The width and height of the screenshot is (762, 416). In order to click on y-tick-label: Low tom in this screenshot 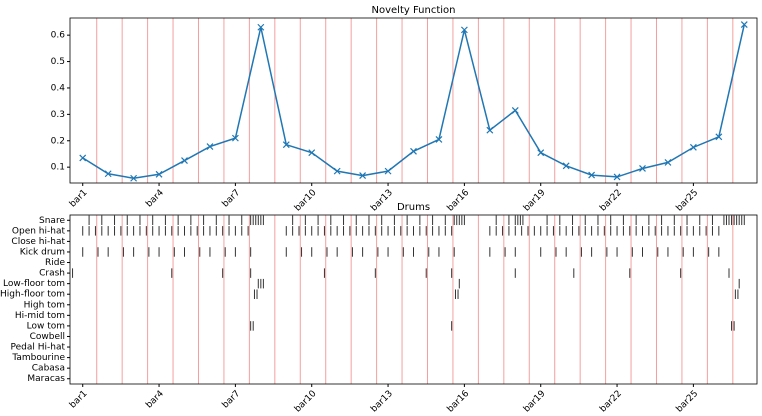, I will do `click(46, 326)`.